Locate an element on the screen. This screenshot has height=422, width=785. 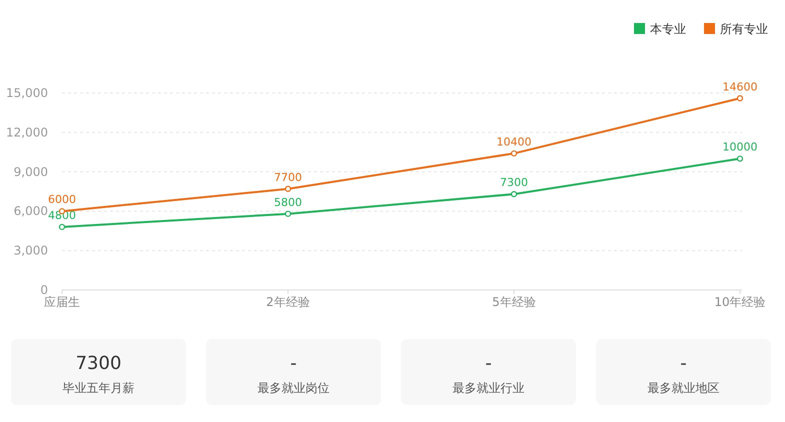
legend-label: 本专业 is located at coordinates (668, 29).